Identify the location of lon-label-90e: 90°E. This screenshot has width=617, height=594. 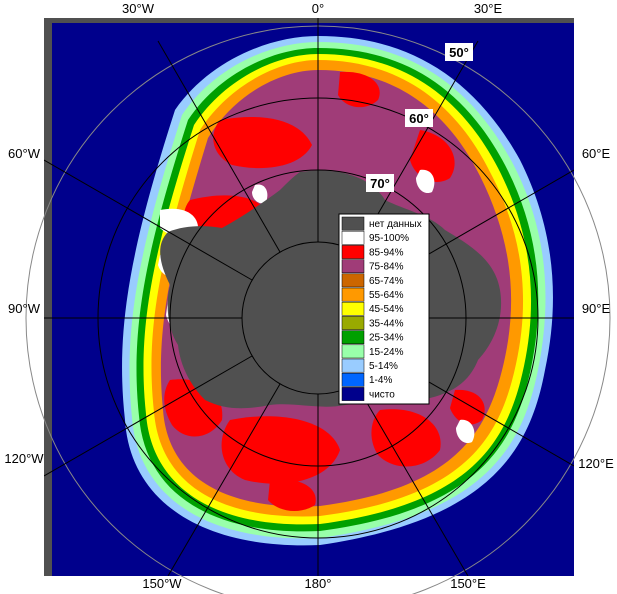
(596, 308).